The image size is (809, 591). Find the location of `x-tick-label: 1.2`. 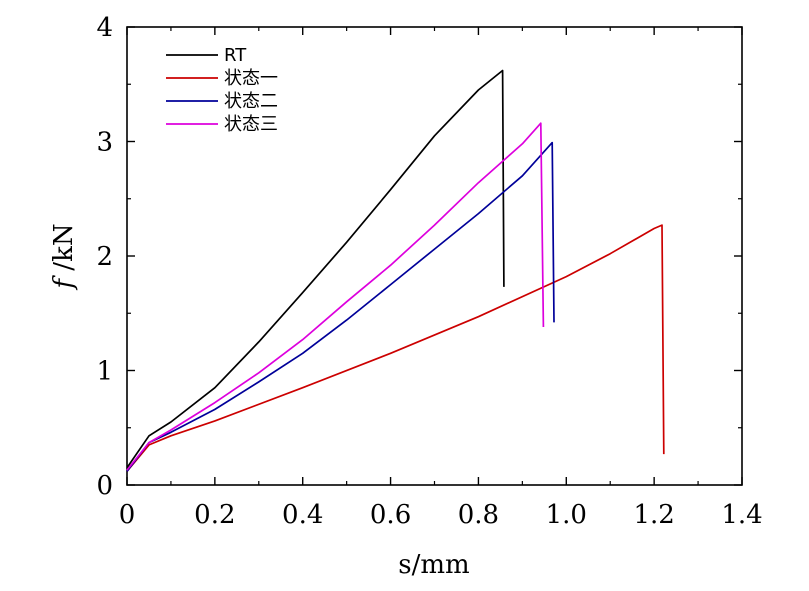

x-tick-label: 1.2 is located at coordinates (653, 515).